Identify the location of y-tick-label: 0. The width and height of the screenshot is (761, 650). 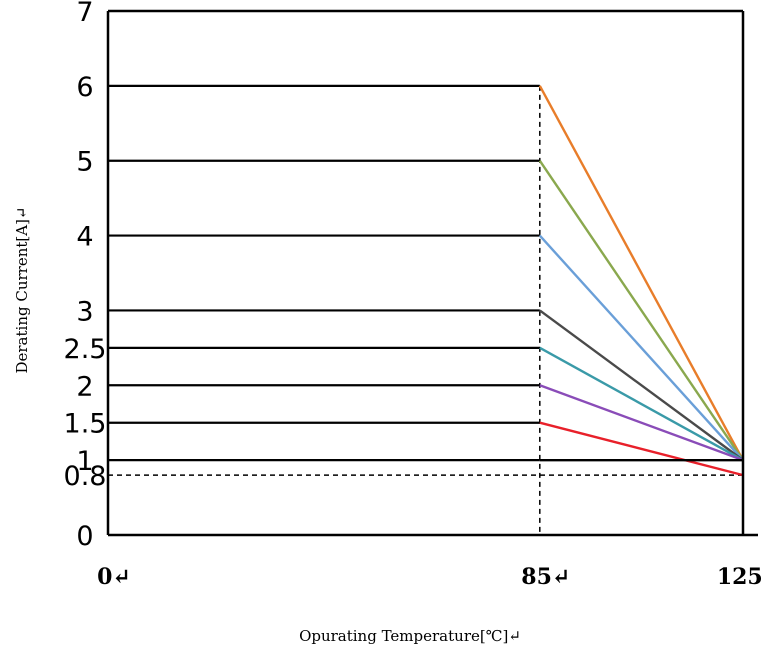
(84, 536).